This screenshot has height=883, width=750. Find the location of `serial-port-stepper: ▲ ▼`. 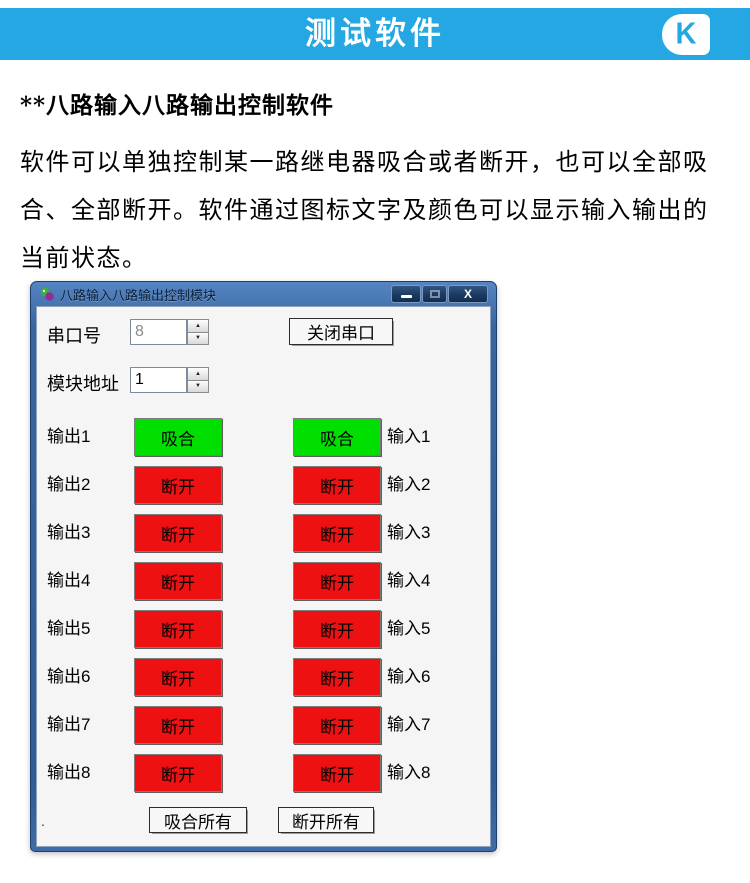

serial-port-stepper: ▲ ▼ is located at coordinates (198, 332).